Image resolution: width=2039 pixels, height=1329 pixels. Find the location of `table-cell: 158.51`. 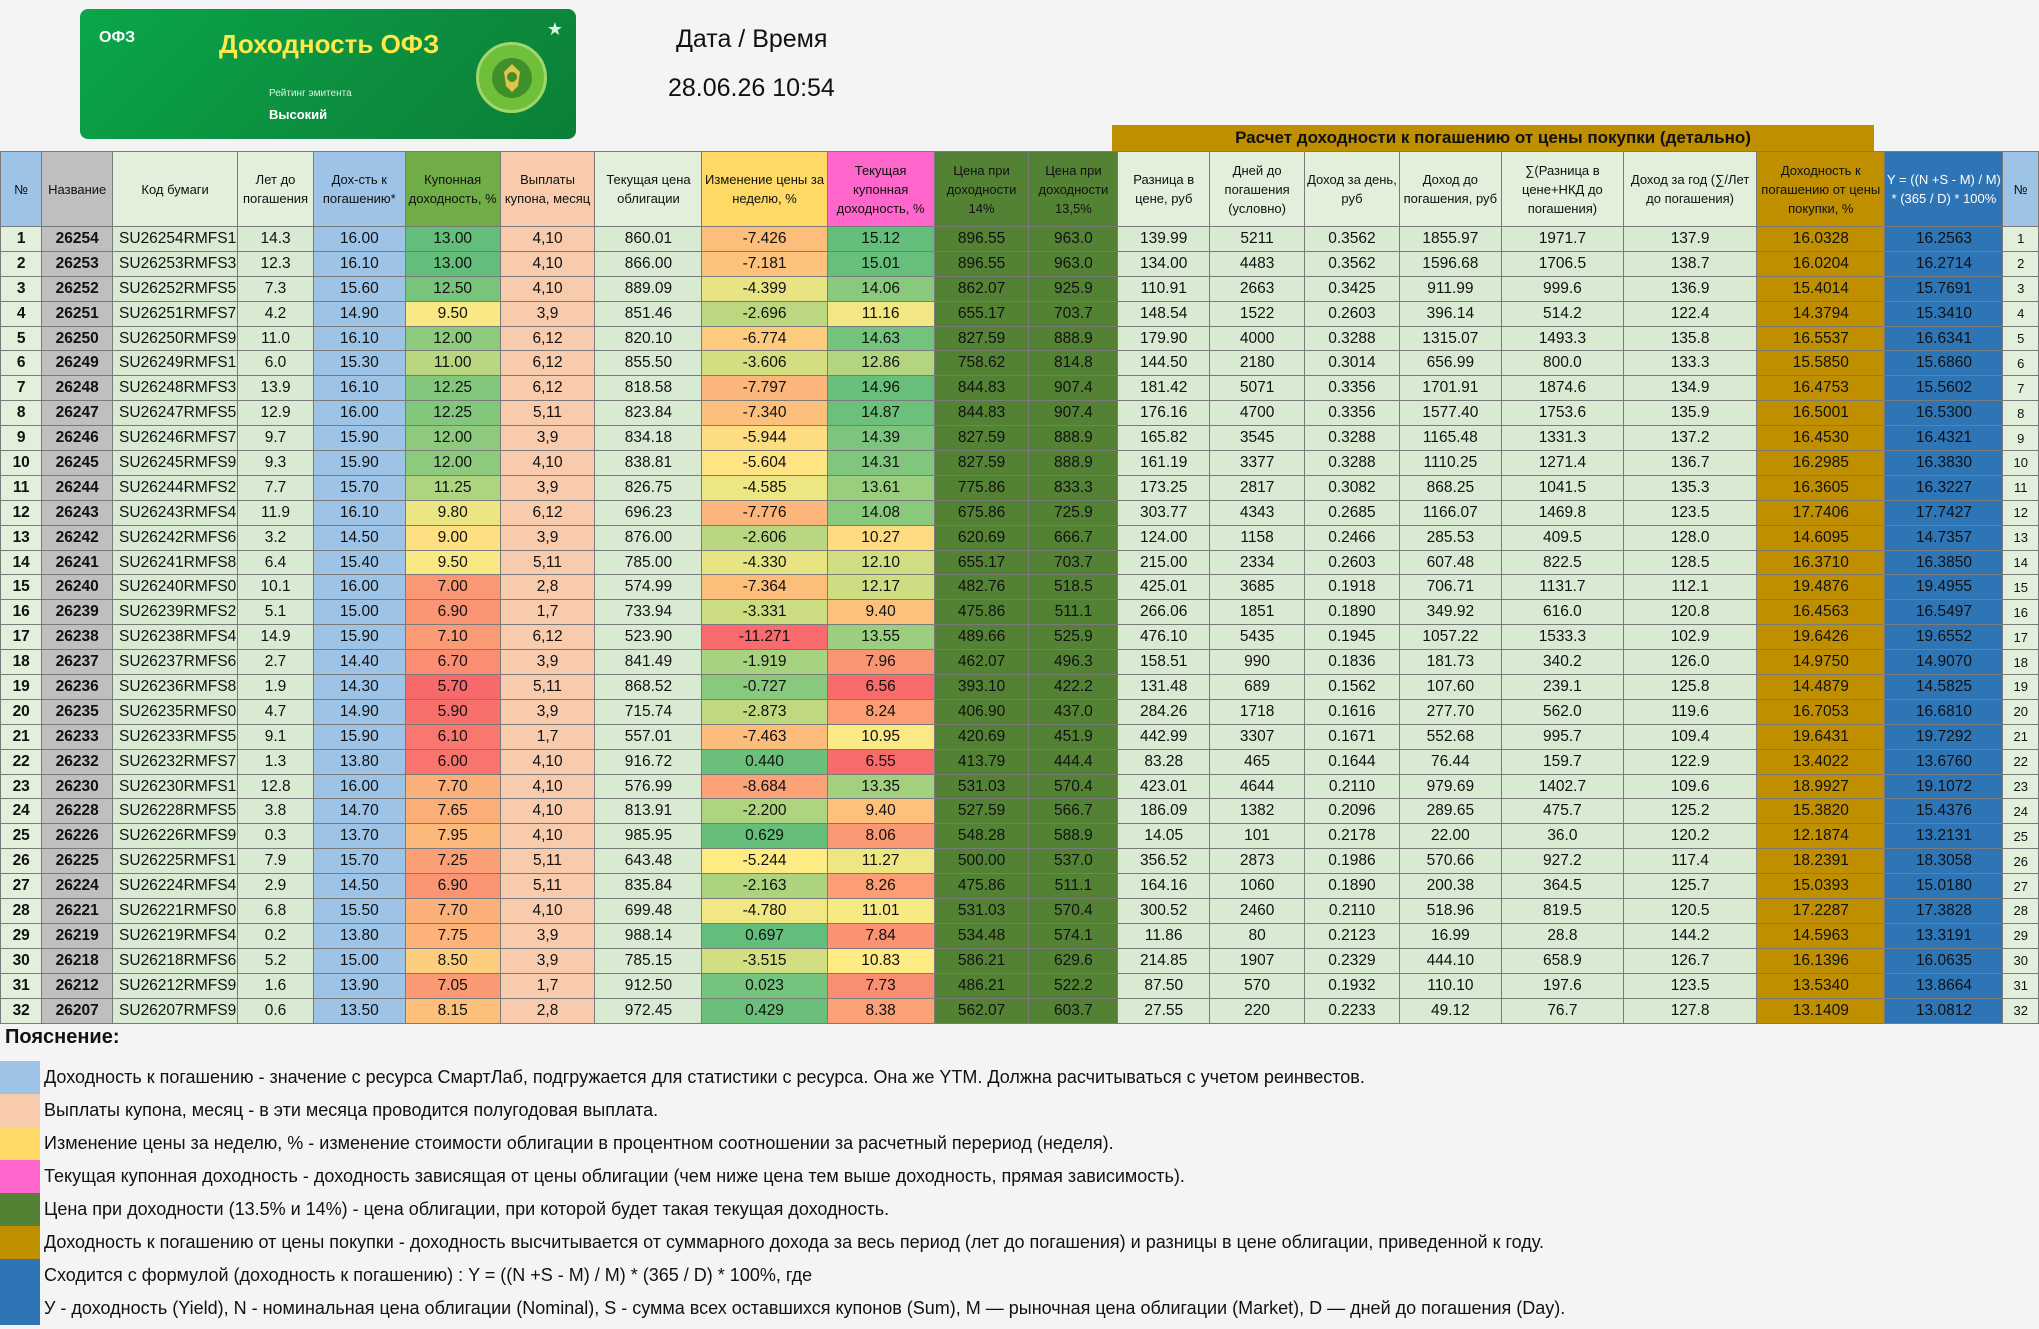

table-cell: 158.51 is located at coordinates (1164, 662).